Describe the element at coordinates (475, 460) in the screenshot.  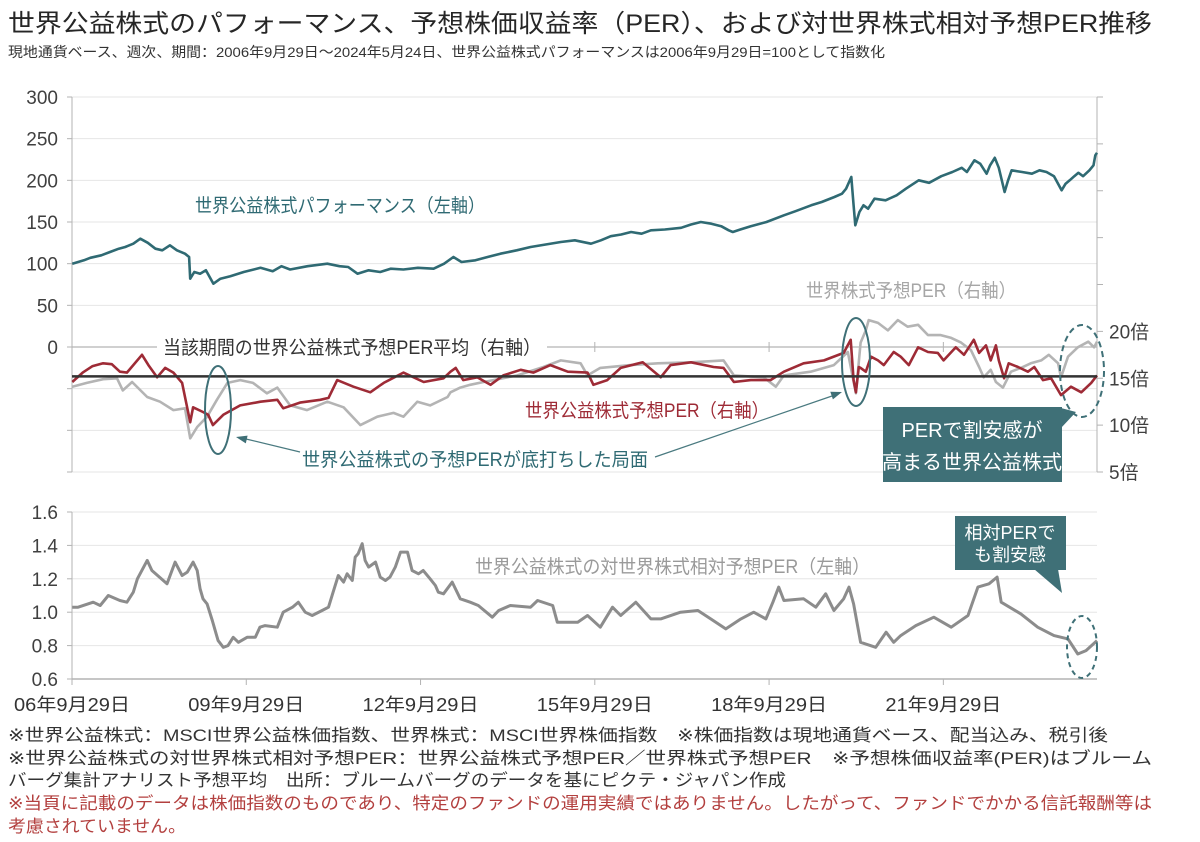
I see `trough-annotation-label: 世界公益株式の予想PERが底打ちした局面` at that location.